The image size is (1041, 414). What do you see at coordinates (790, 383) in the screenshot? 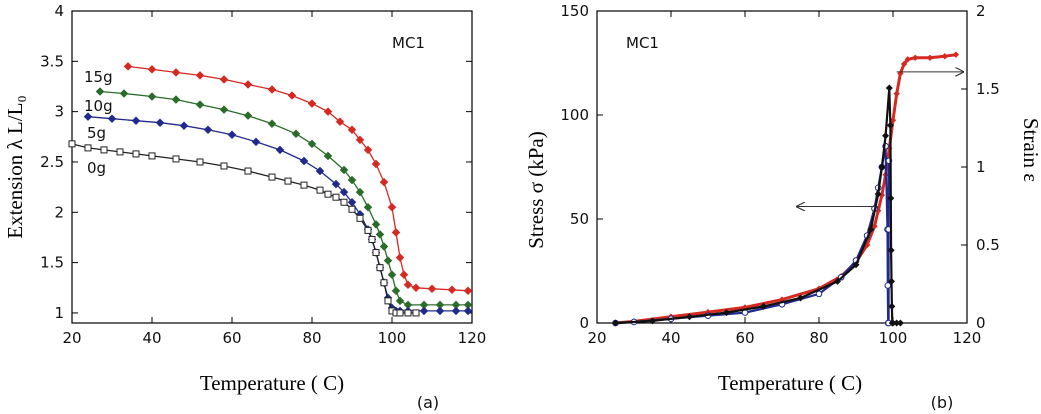
I see `chart-b-xlabel: Temperature ( C)` at bounding box center [790, 383].